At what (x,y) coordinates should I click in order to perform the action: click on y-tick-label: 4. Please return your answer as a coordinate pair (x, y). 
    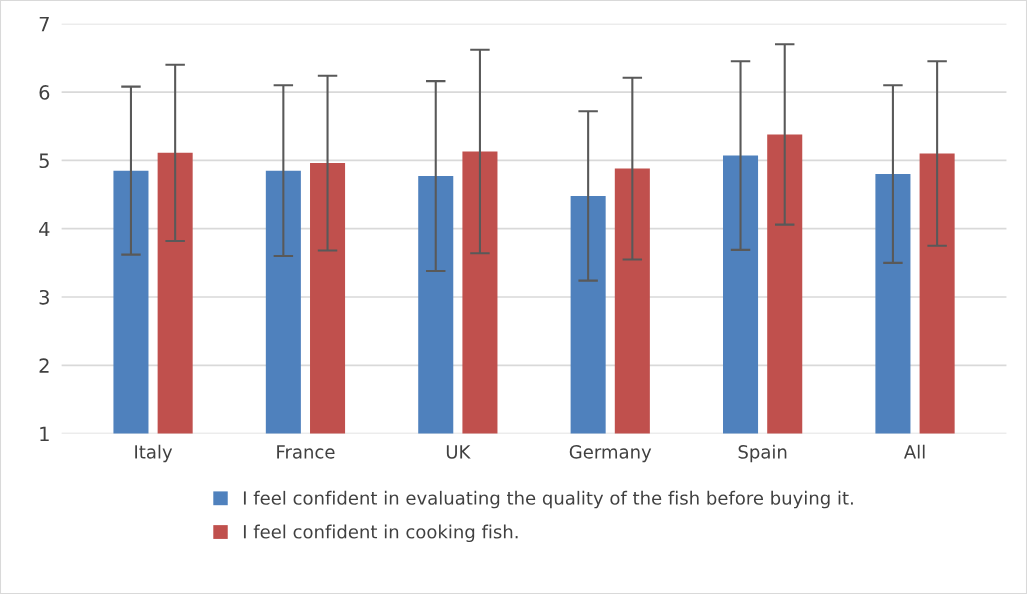
    Looking at the image, I should click on (44, 229).